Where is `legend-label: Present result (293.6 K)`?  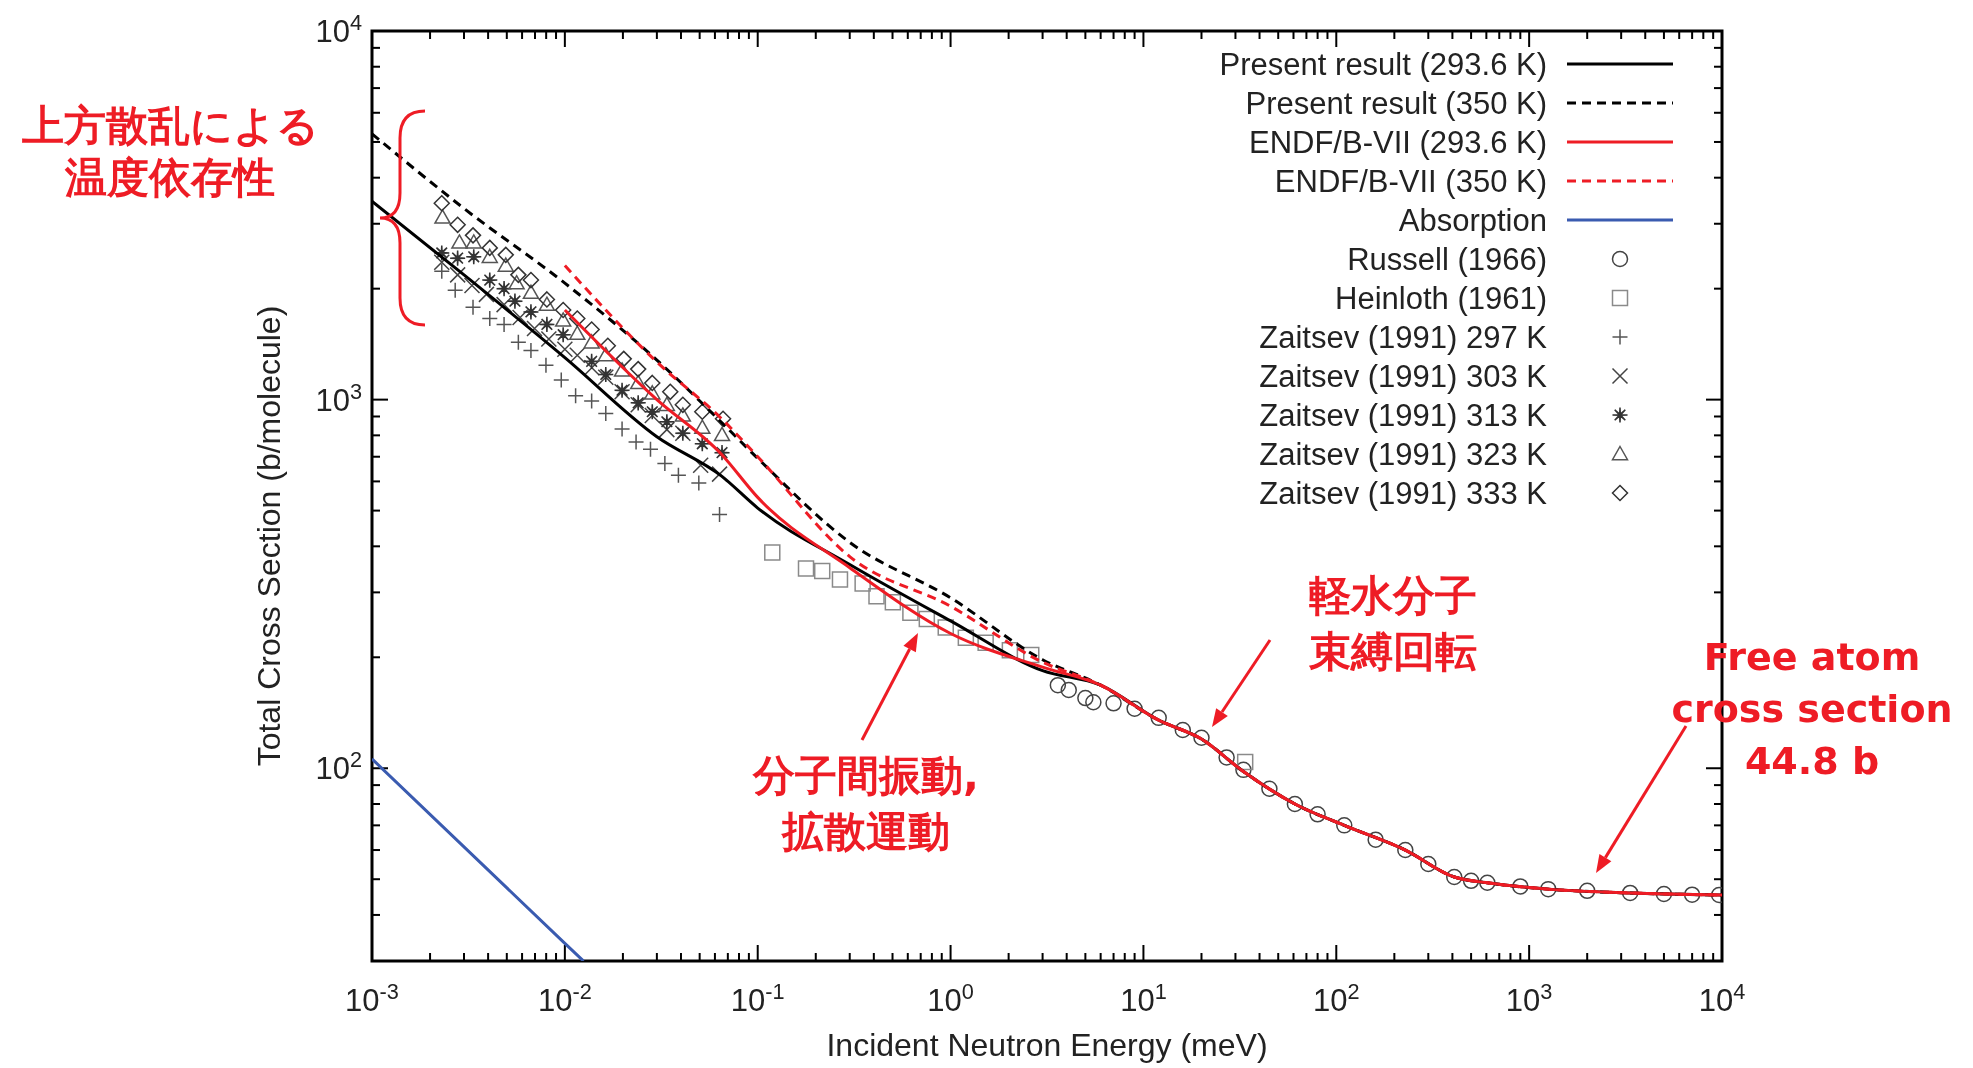 legend-label: Present result (293.6 K) is located at coordinates (1383, 64).